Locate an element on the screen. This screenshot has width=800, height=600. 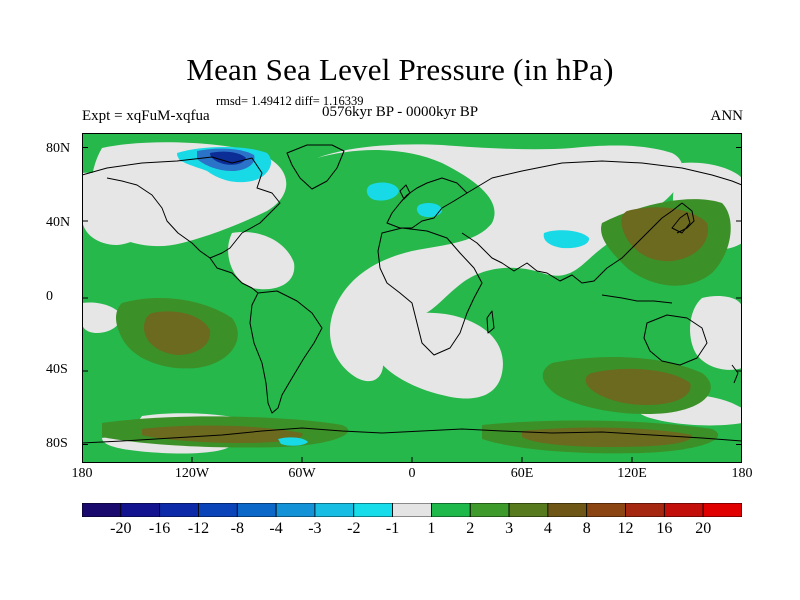
plot-title: Mean Sea Level Pressure (in hPa) is located at coordinates (400, 69).